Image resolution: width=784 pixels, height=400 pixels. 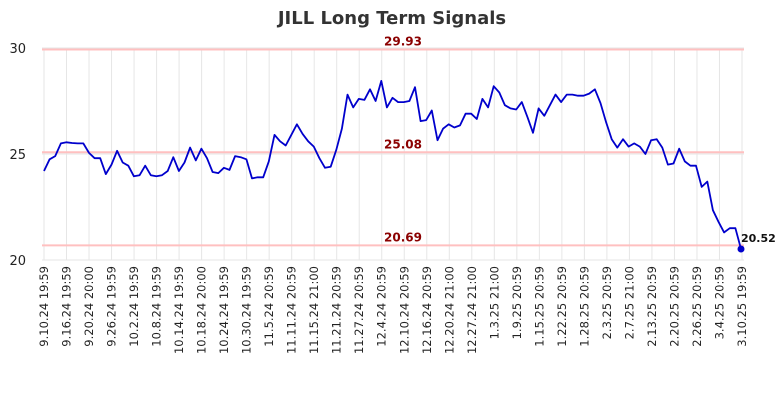 What do you see at coordinates (292, 310) in the screenshot?
I see `x-tick-label: 11.11.24 20:59` at bounding box center [292, 310].